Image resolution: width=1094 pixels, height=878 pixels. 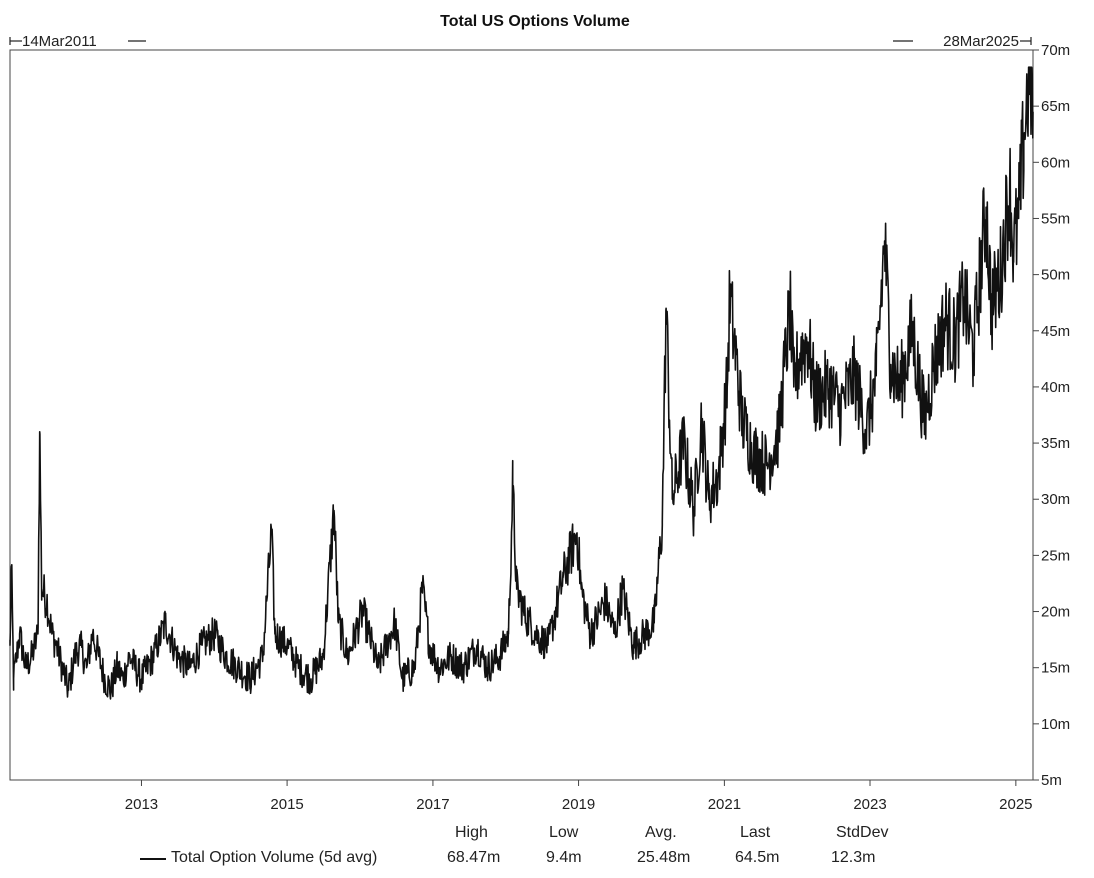 I want to click on y-tick-label: 65m, so click(x=1055, y=106).